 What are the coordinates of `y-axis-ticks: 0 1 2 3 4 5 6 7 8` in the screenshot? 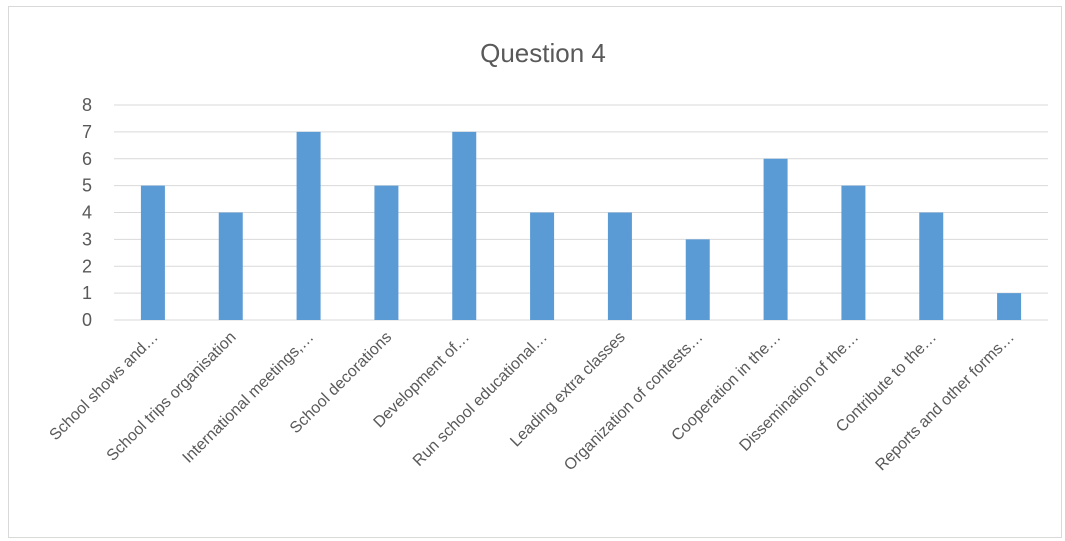 It's located at (87, 212).